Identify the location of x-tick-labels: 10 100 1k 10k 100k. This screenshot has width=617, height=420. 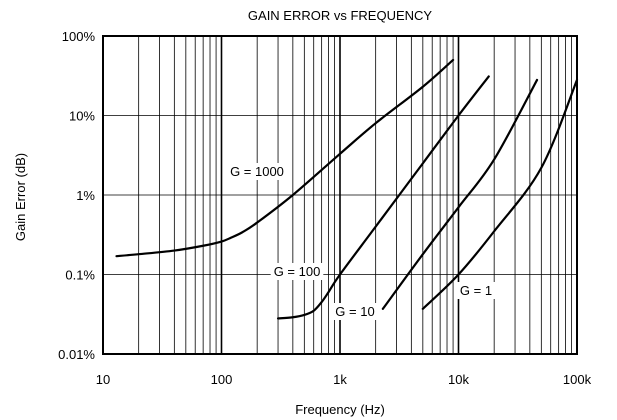
(344, 379).